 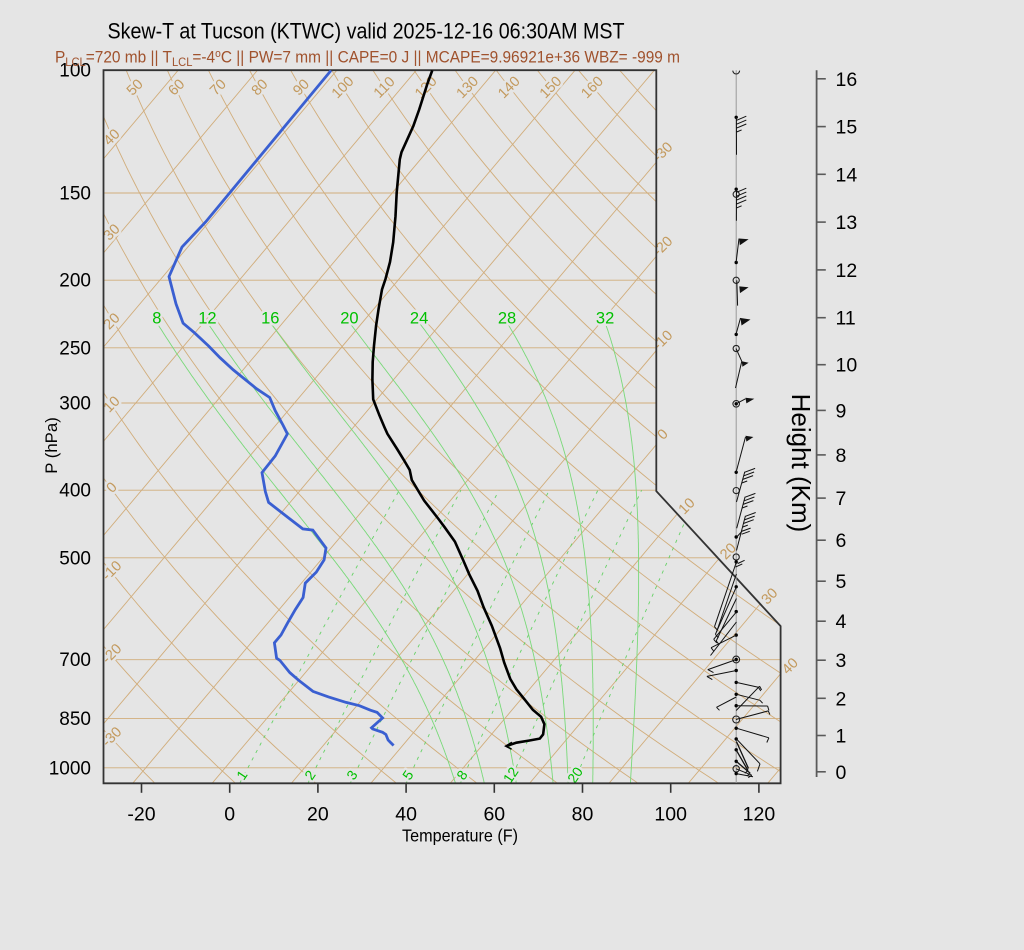 I want to click on svg-text: 1000, so click(x=70, y=768).